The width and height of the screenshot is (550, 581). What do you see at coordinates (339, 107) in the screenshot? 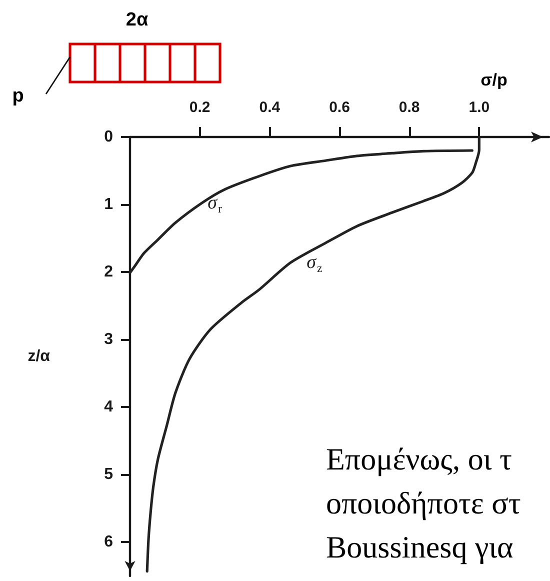
I see `x-tick-label: 0.6` at bounding box center [339, 107].